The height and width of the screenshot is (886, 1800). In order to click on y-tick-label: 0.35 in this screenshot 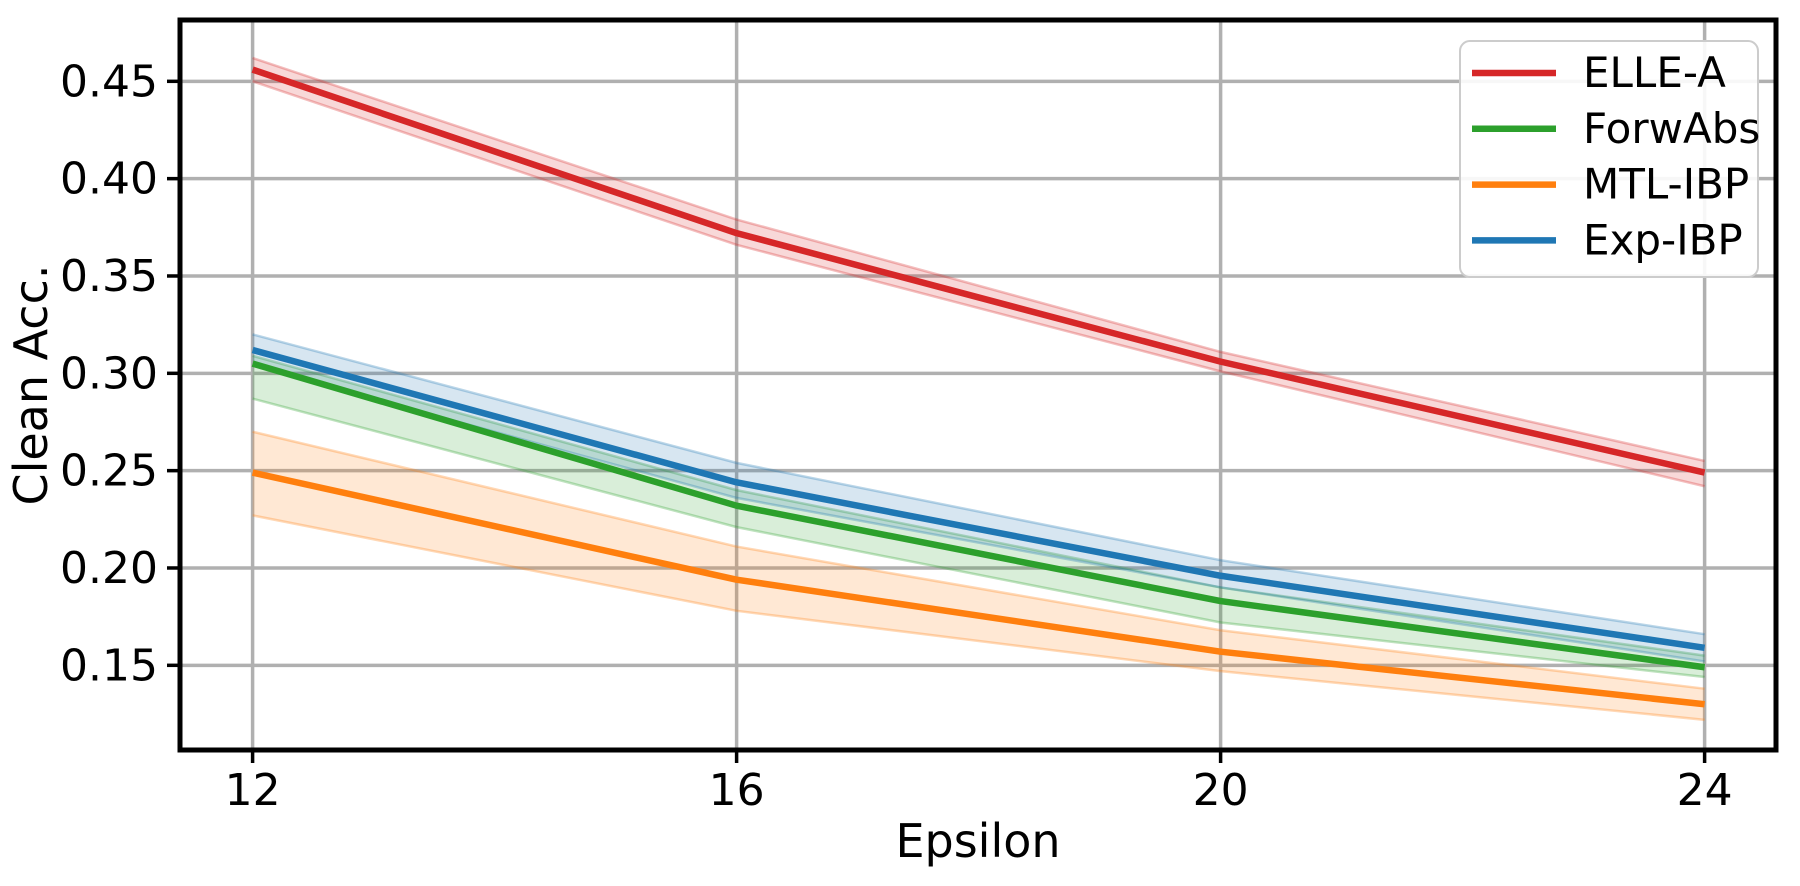, I will do `click(109, 276)`.